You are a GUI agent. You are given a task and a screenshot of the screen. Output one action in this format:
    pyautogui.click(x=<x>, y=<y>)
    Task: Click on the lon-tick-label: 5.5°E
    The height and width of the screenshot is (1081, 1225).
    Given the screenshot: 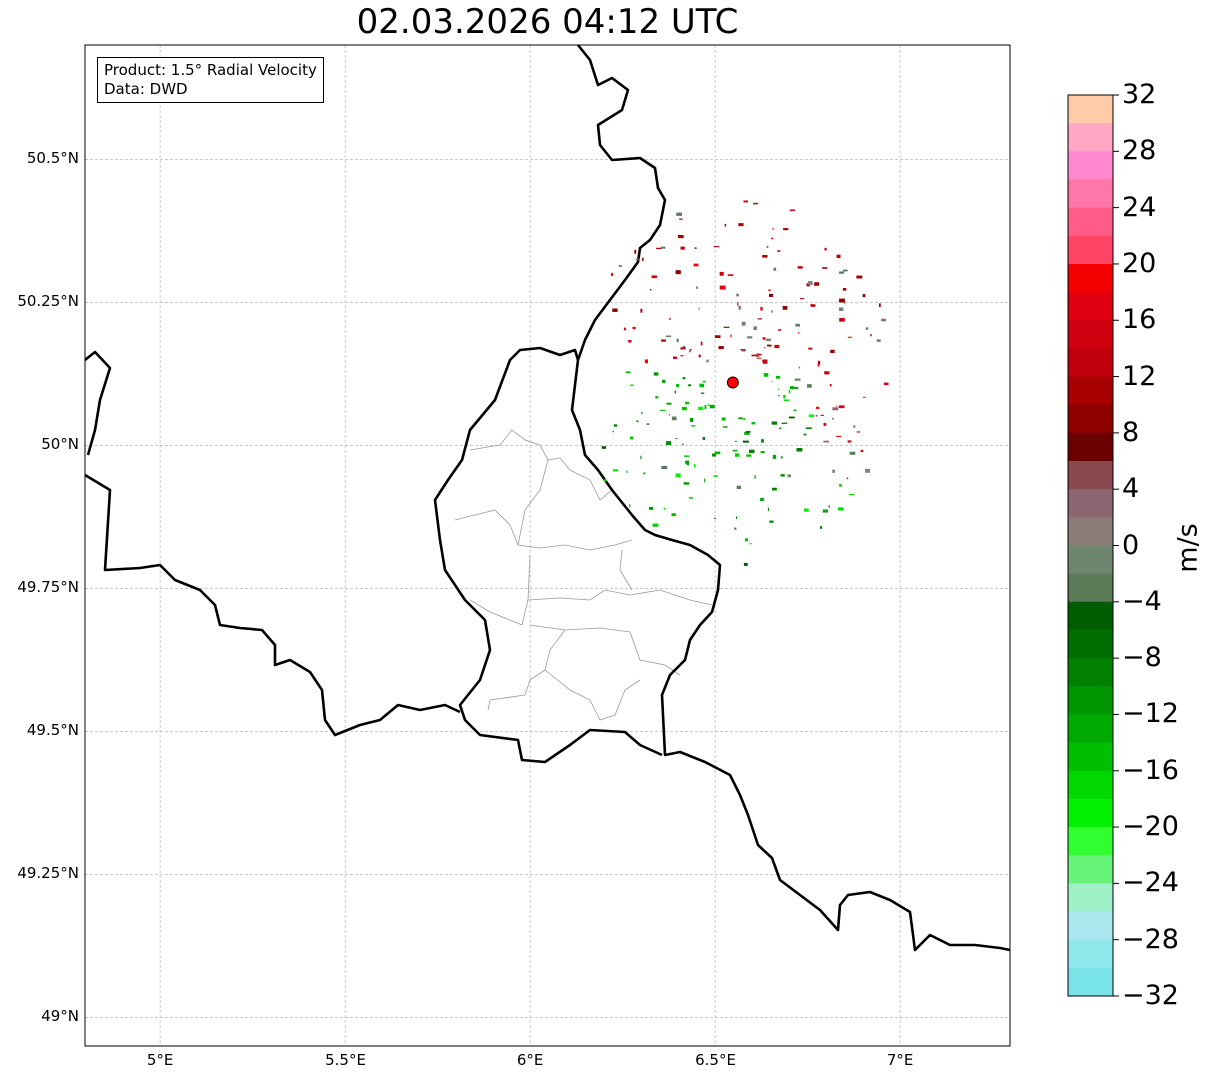 What is the action you would take?
    pyautogui.click(x=345, y=1060)
    